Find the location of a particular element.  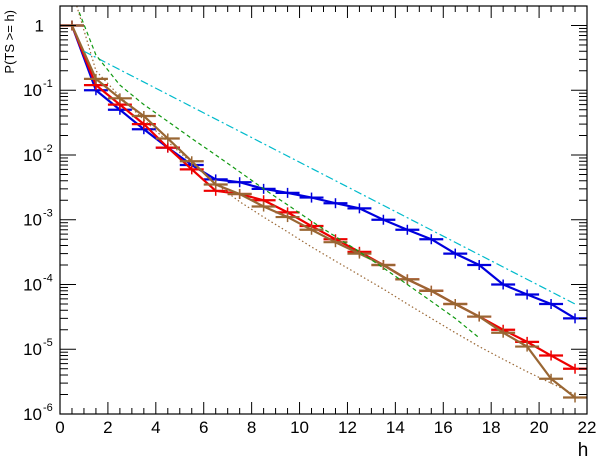

x-tick-label: 14 is located at coordinates (395, 427).